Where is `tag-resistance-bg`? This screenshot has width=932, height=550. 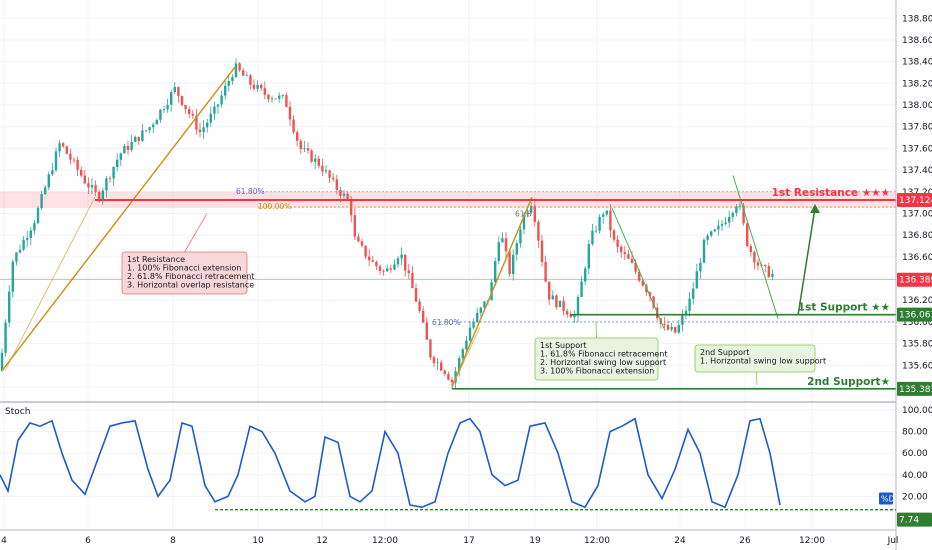 tag-resistance-bg is located at coordinates (914, 200).